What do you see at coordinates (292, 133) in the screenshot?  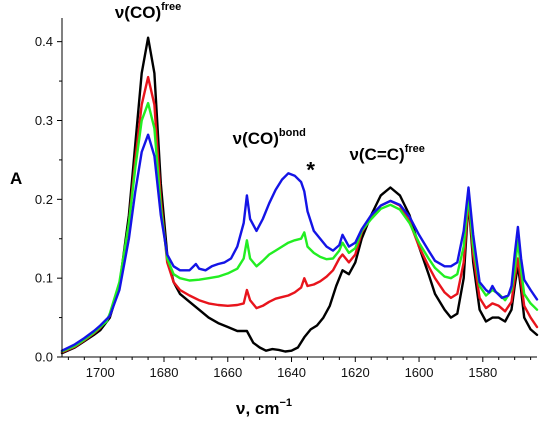 I see `annotation-sup: bond` at bounding box center [292, 133].